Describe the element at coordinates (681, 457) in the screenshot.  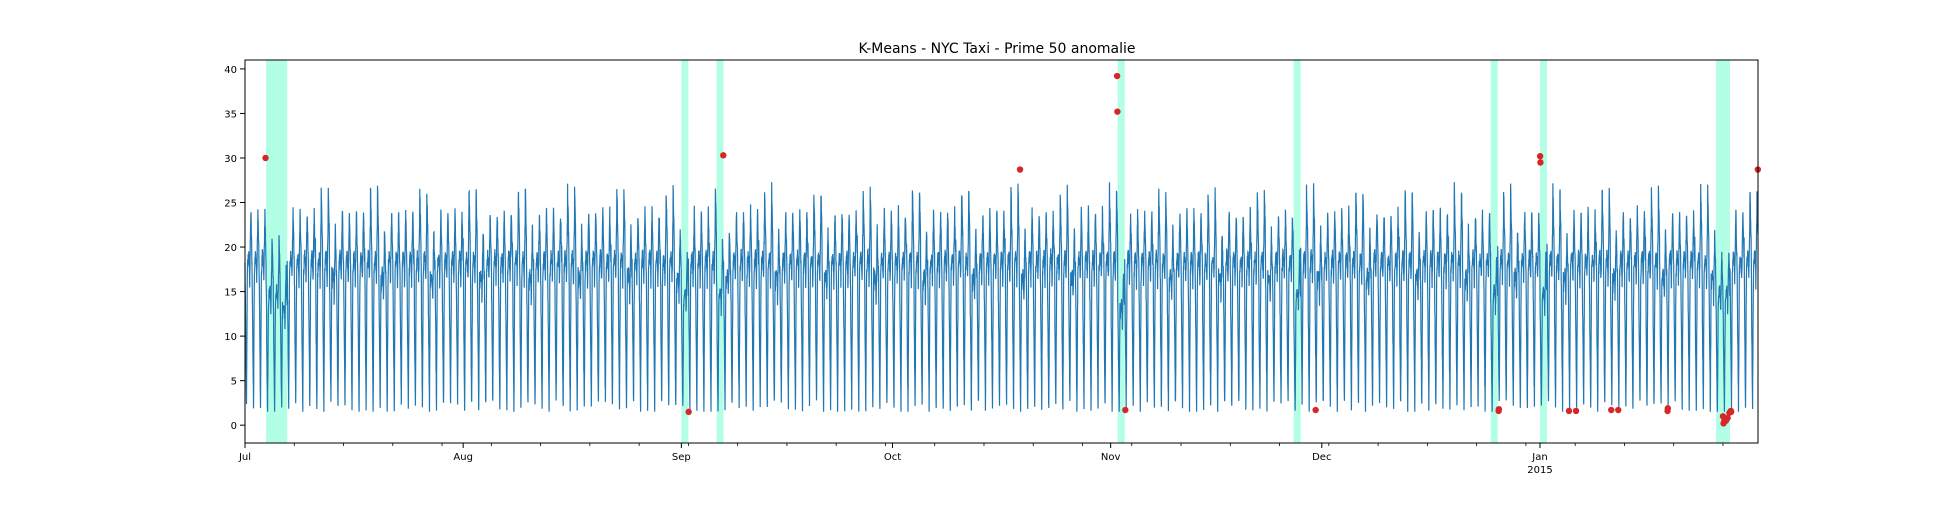
I see `x-tick-label: Sep` at that location.